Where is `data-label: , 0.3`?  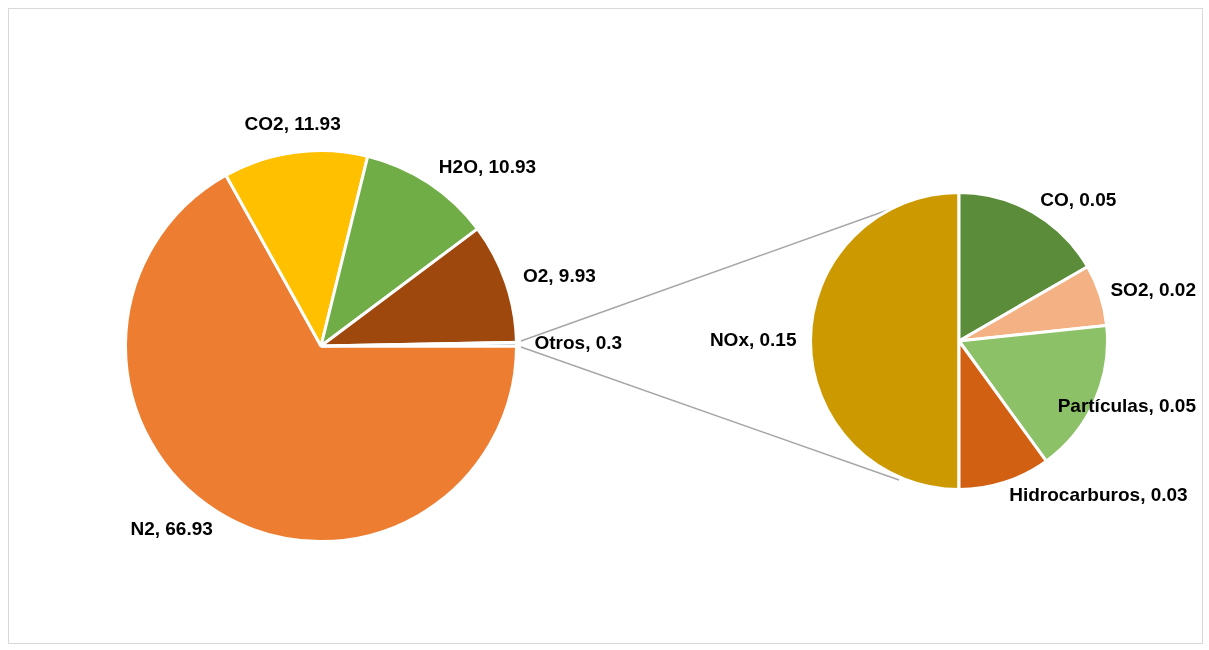
data-label: , 0.3 is located at coordinates (604, 343).